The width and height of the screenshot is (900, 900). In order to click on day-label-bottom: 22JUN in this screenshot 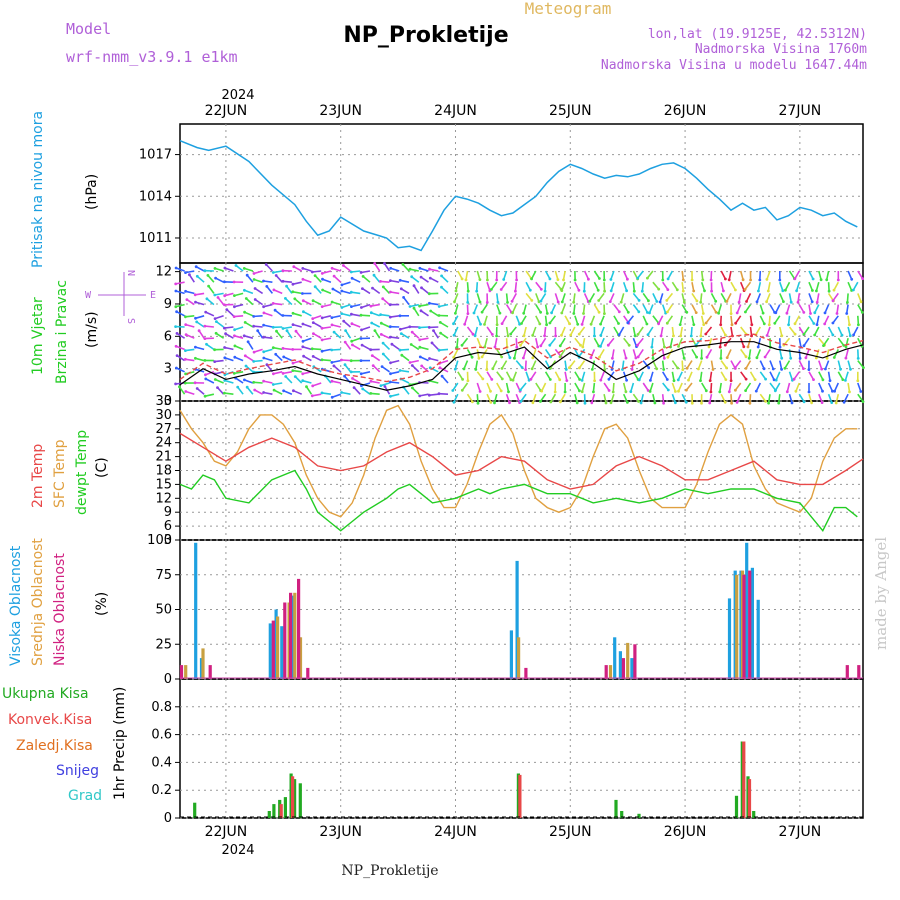, I will do `click(226, 832)`.